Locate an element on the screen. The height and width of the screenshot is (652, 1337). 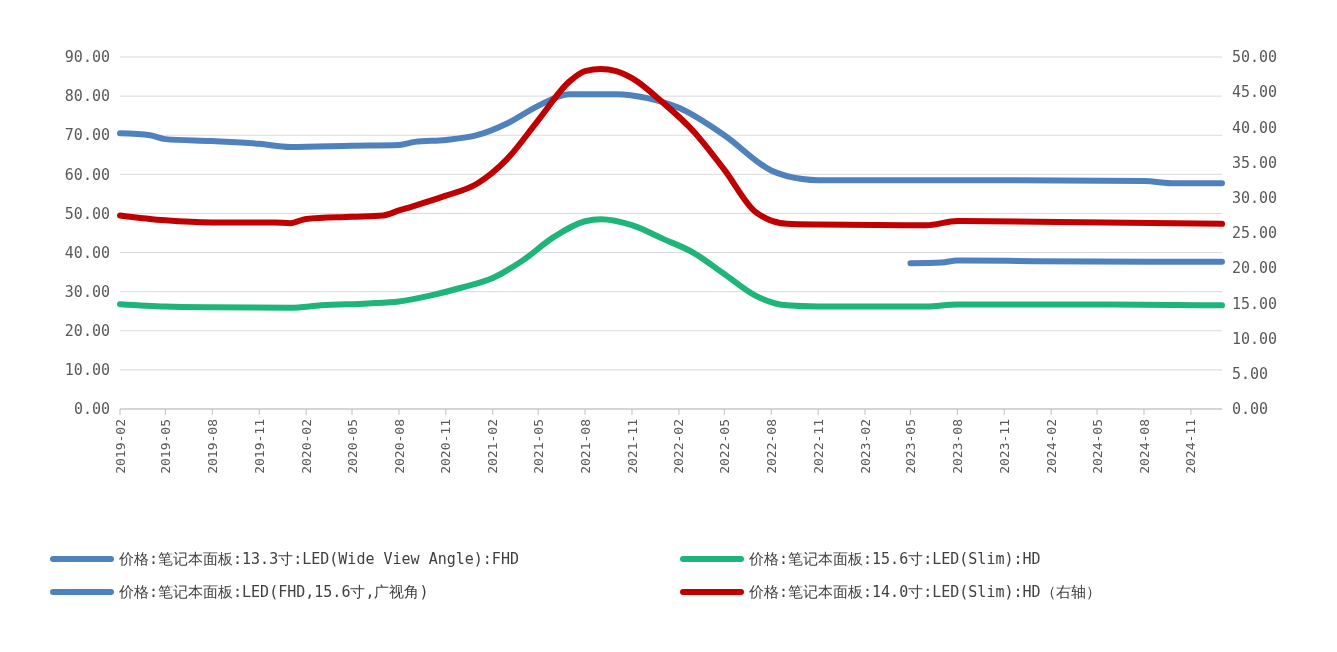
y2-tick-label: 20.00 is located at coordinates (1255, 268).